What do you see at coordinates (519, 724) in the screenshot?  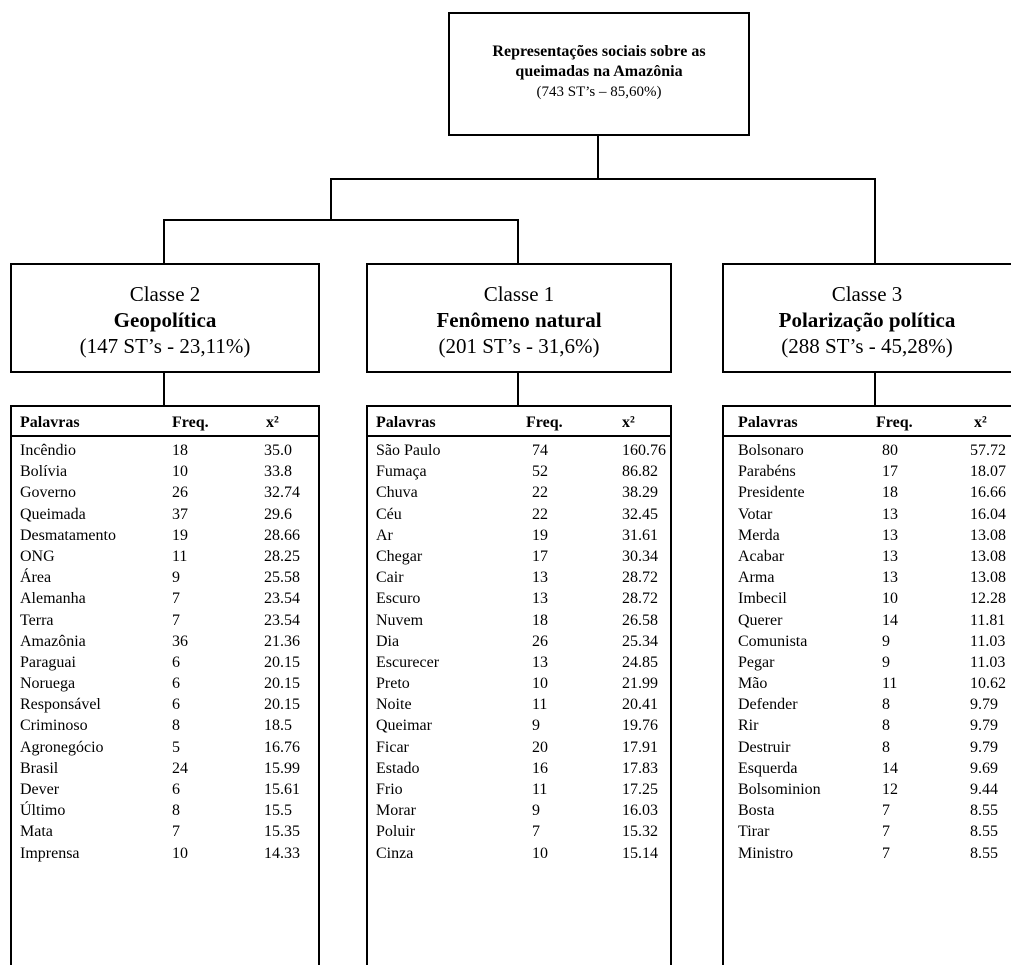 I see `table-row: Queimar 9 19.76` at bounding box center [519, 724].